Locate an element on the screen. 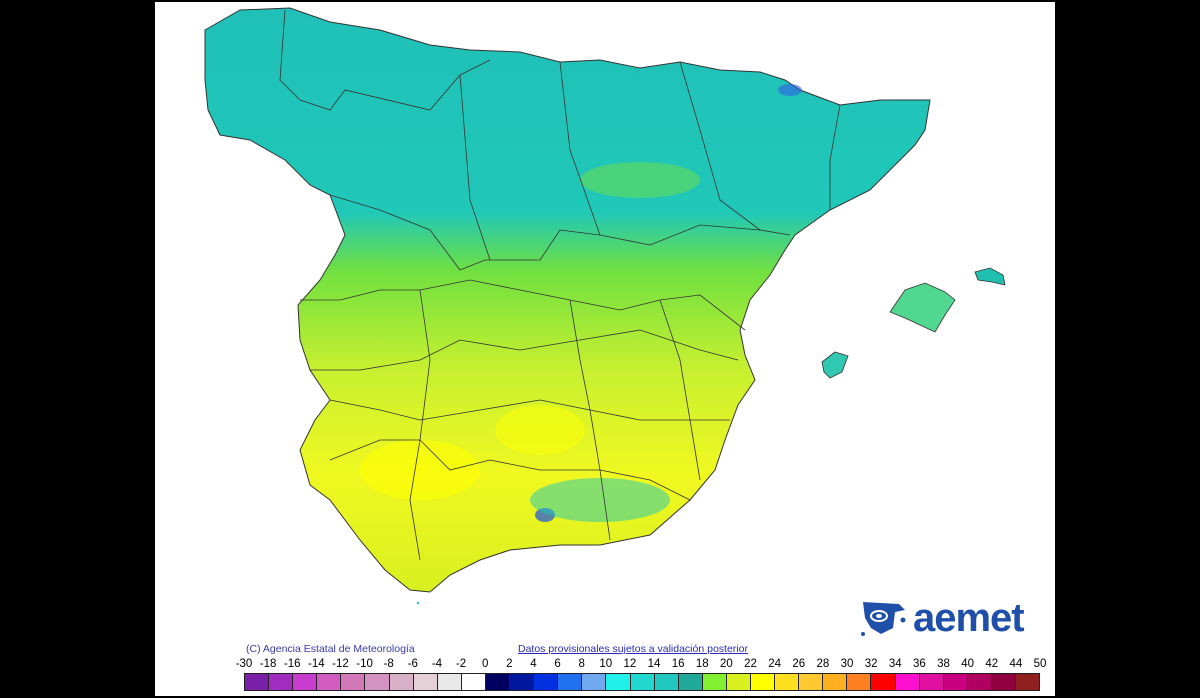 The height and width of the screenshot is (698, 1200). legend-tick-label: -12 is located at coordinates (340, 664).